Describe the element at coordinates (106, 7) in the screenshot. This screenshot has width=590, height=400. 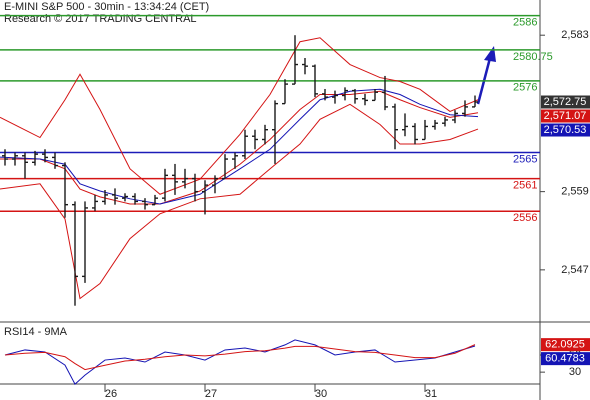
I see `chart-title: E-MINI S&P 500 - 30min - 13:34:24 (CET)` at that location.